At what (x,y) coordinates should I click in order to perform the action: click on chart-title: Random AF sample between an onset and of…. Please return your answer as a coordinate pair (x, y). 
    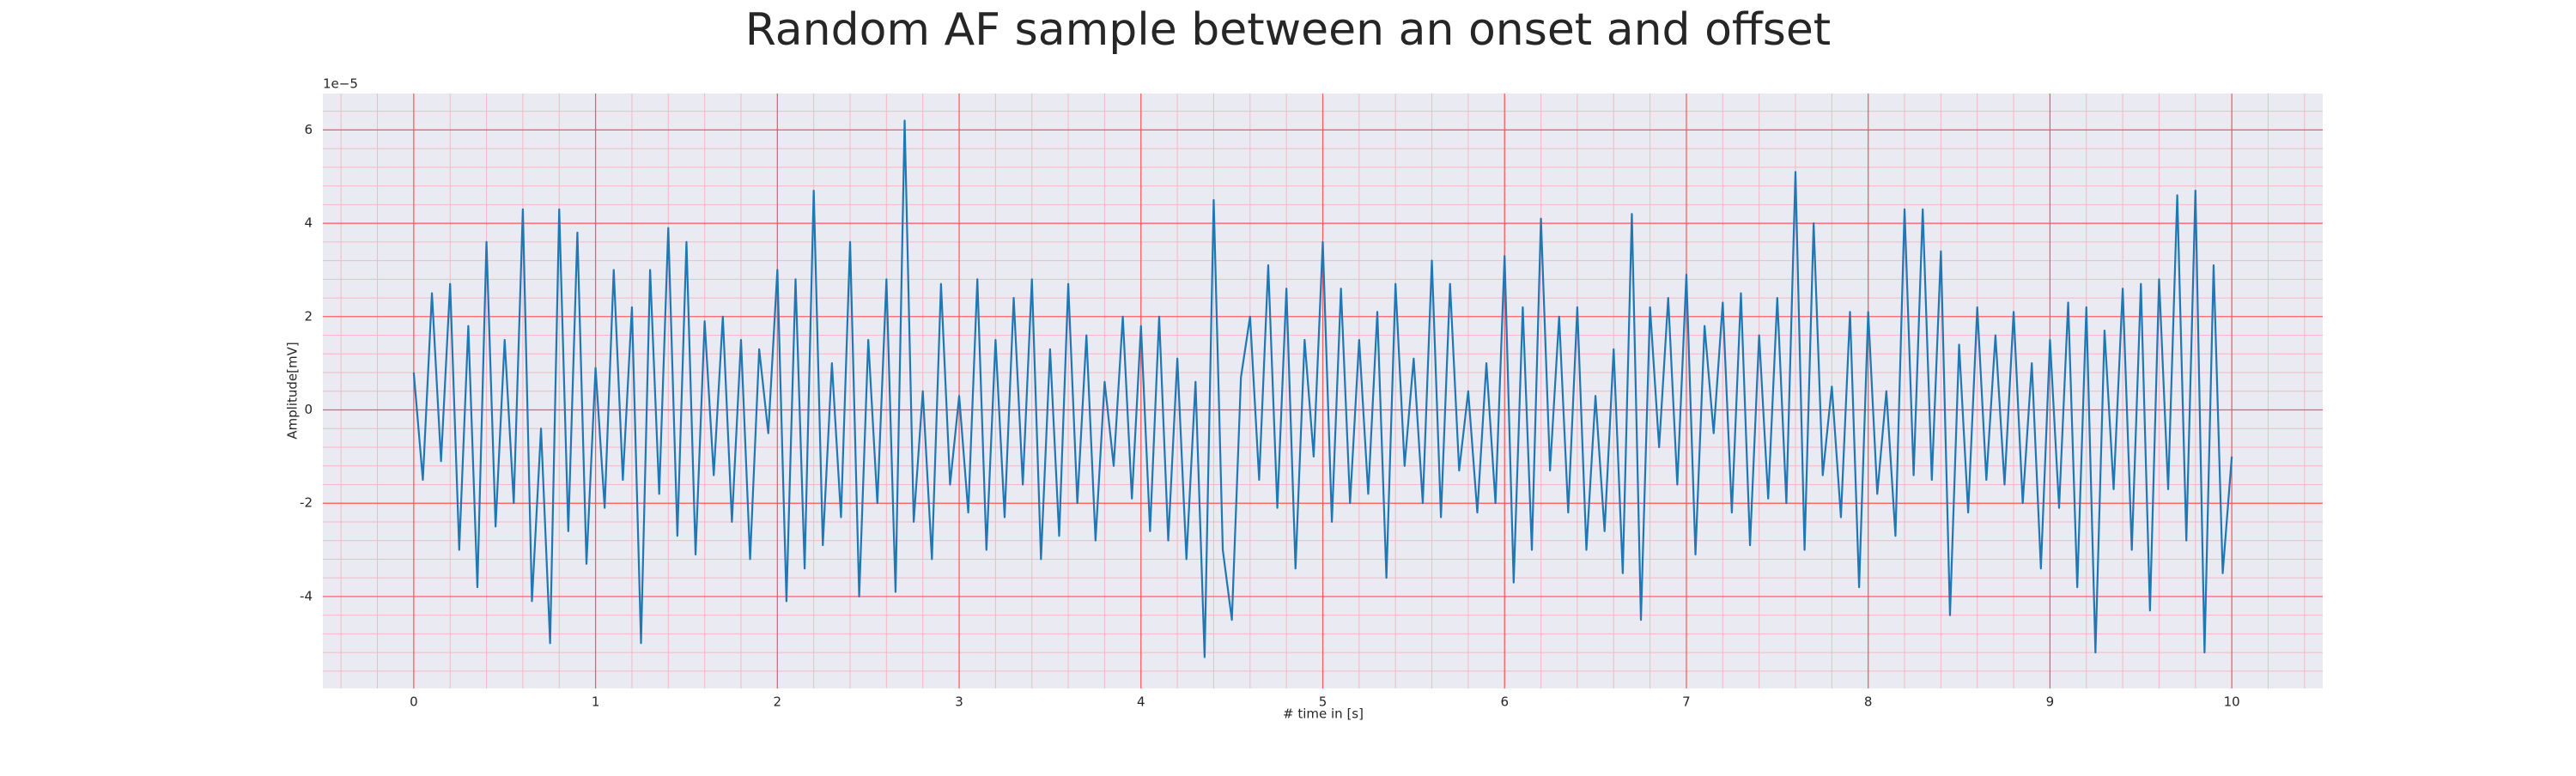
    Looking at the image, I should click on (1288, 30).